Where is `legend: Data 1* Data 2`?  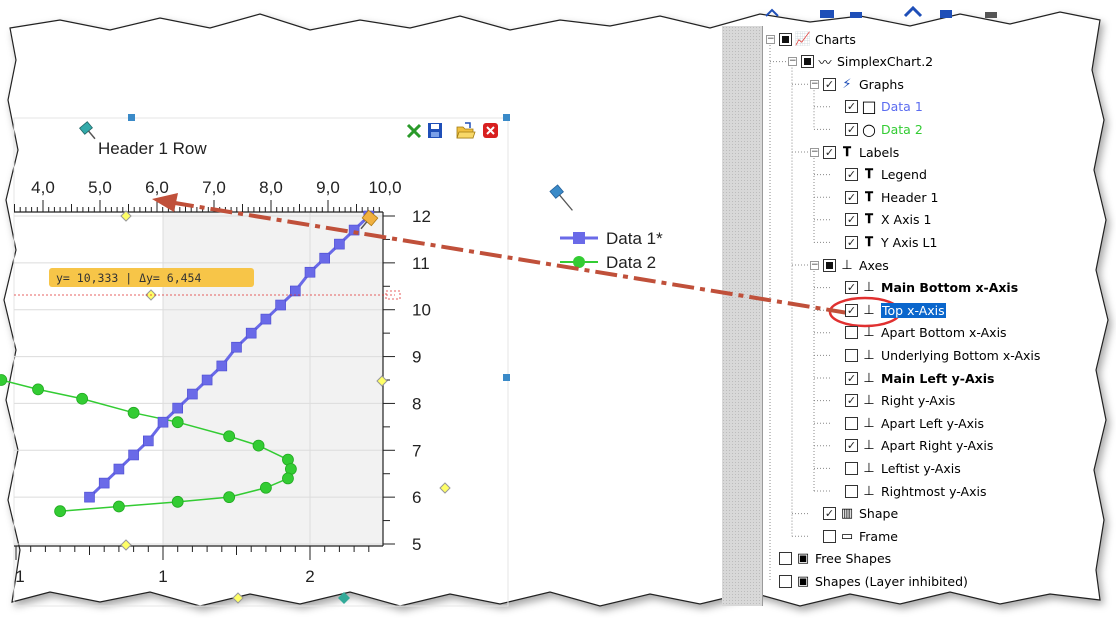 legend: Data 1* Data 2 is located at coordinates (611, 250).